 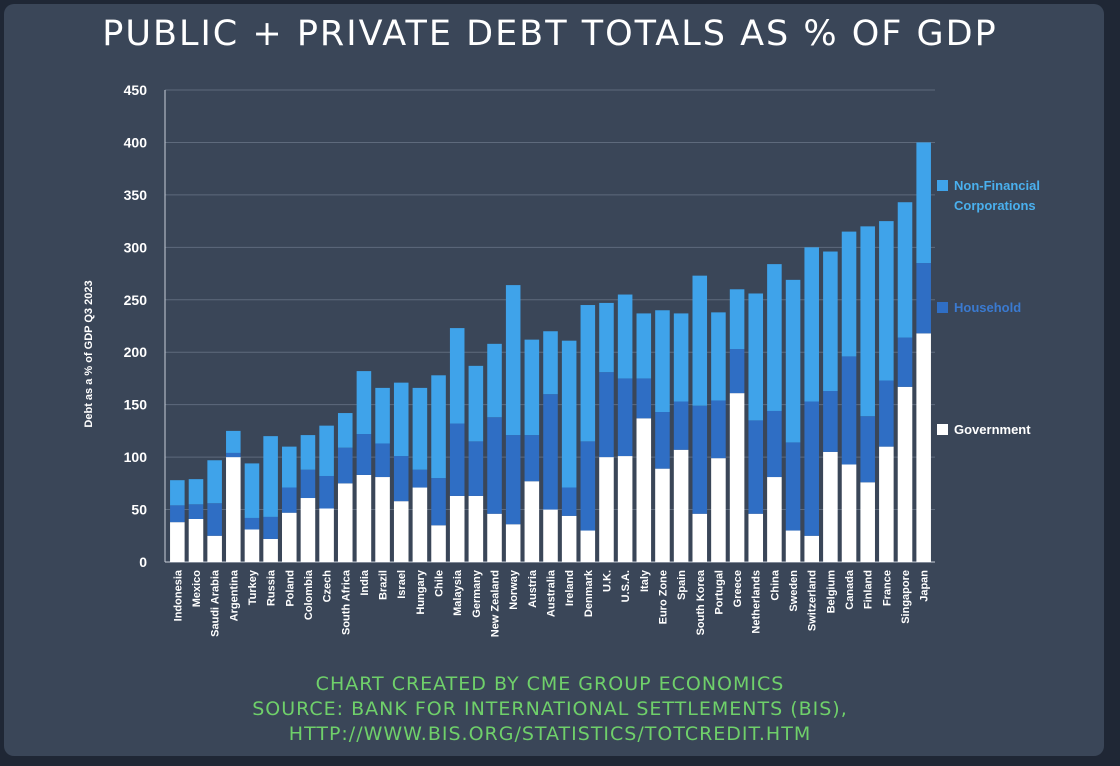 What do you see at coordinates (136, 457) in the screenshot?
I see `y-tick-label: 100` at bounding box center [136, 457].